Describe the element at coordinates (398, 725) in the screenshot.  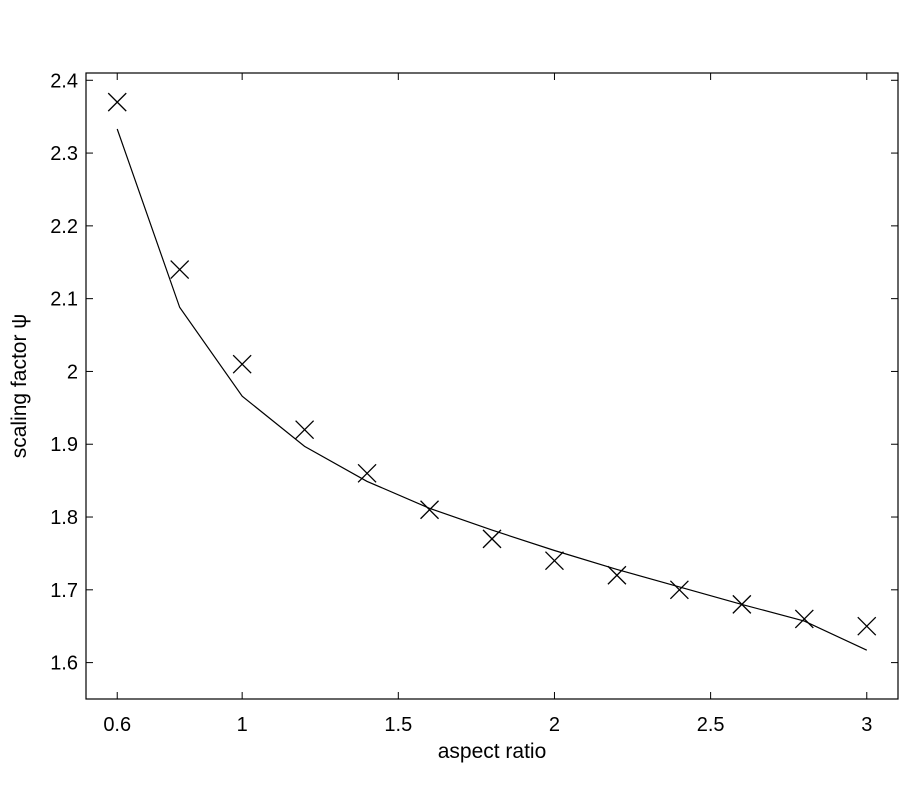
I see `x-tick-label: 1.5` at that location.